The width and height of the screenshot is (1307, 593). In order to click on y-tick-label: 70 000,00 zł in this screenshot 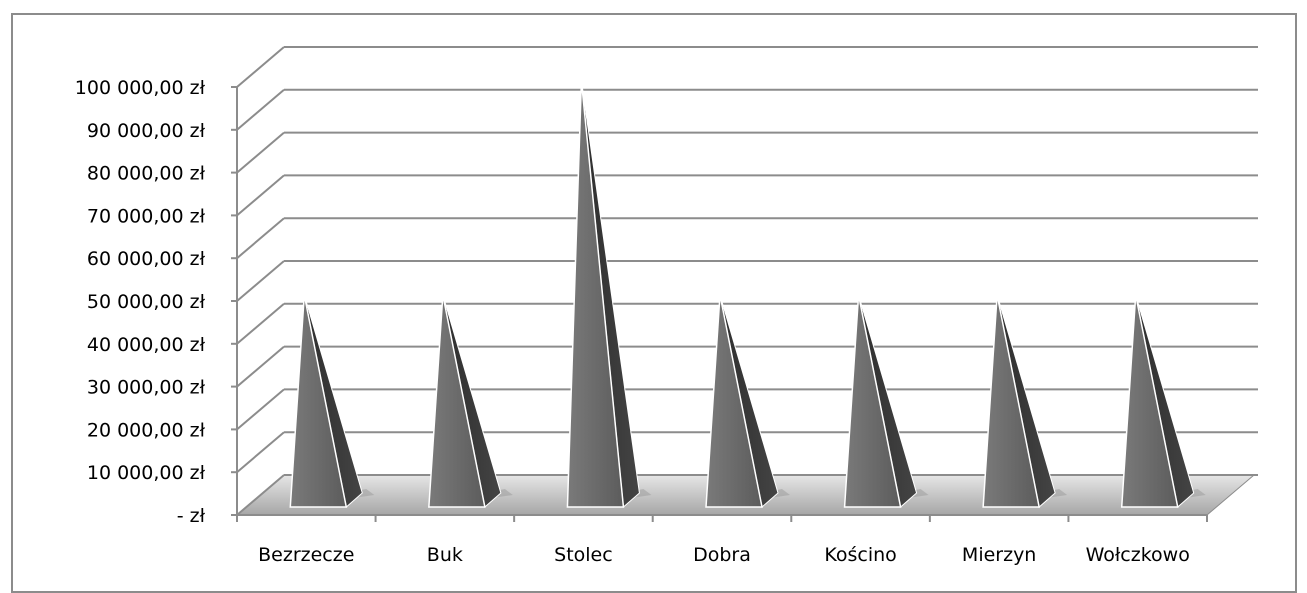, I will do `click(146, 216)`.